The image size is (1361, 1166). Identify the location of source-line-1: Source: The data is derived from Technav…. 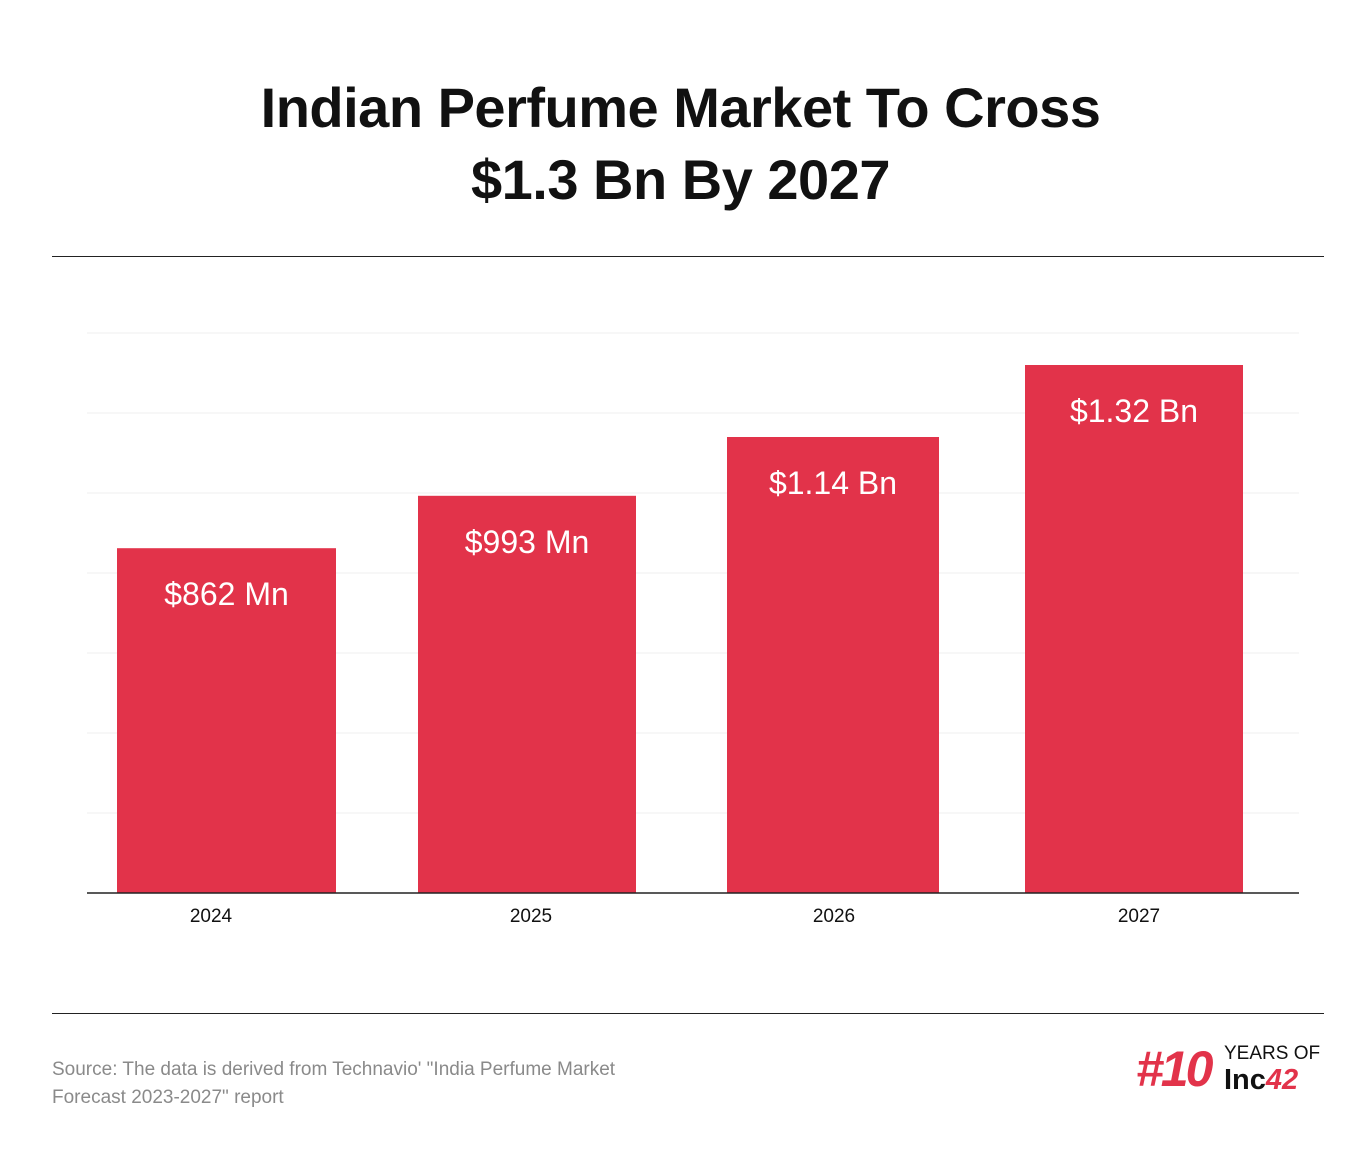
(334, 1069).